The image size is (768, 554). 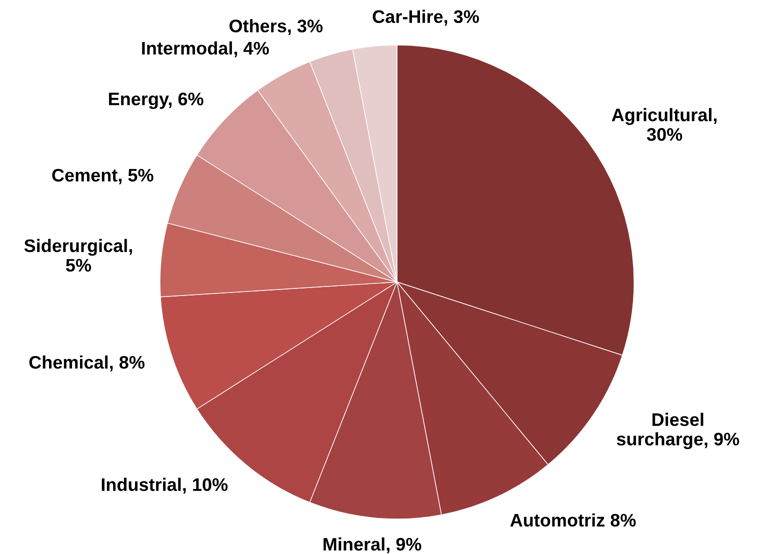 What do you see at coordinates (276, 27) in the screenshot?
I see `slice-label: Others, 3%` at bounding box center [276, 27].